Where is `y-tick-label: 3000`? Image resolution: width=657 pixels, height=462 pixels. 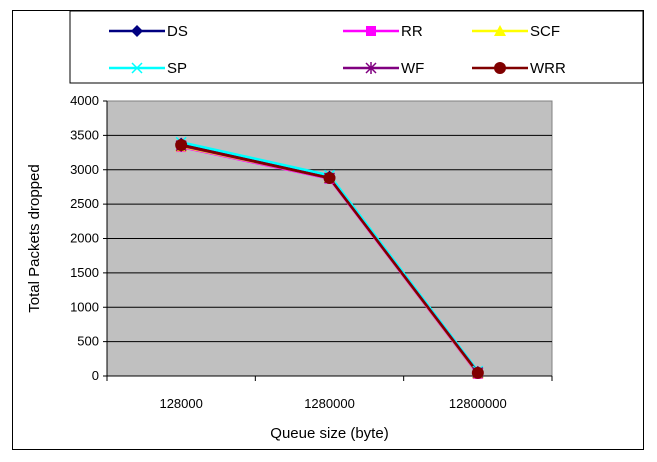 y-tick-label: 3000 is located at coordinates (84, 169).